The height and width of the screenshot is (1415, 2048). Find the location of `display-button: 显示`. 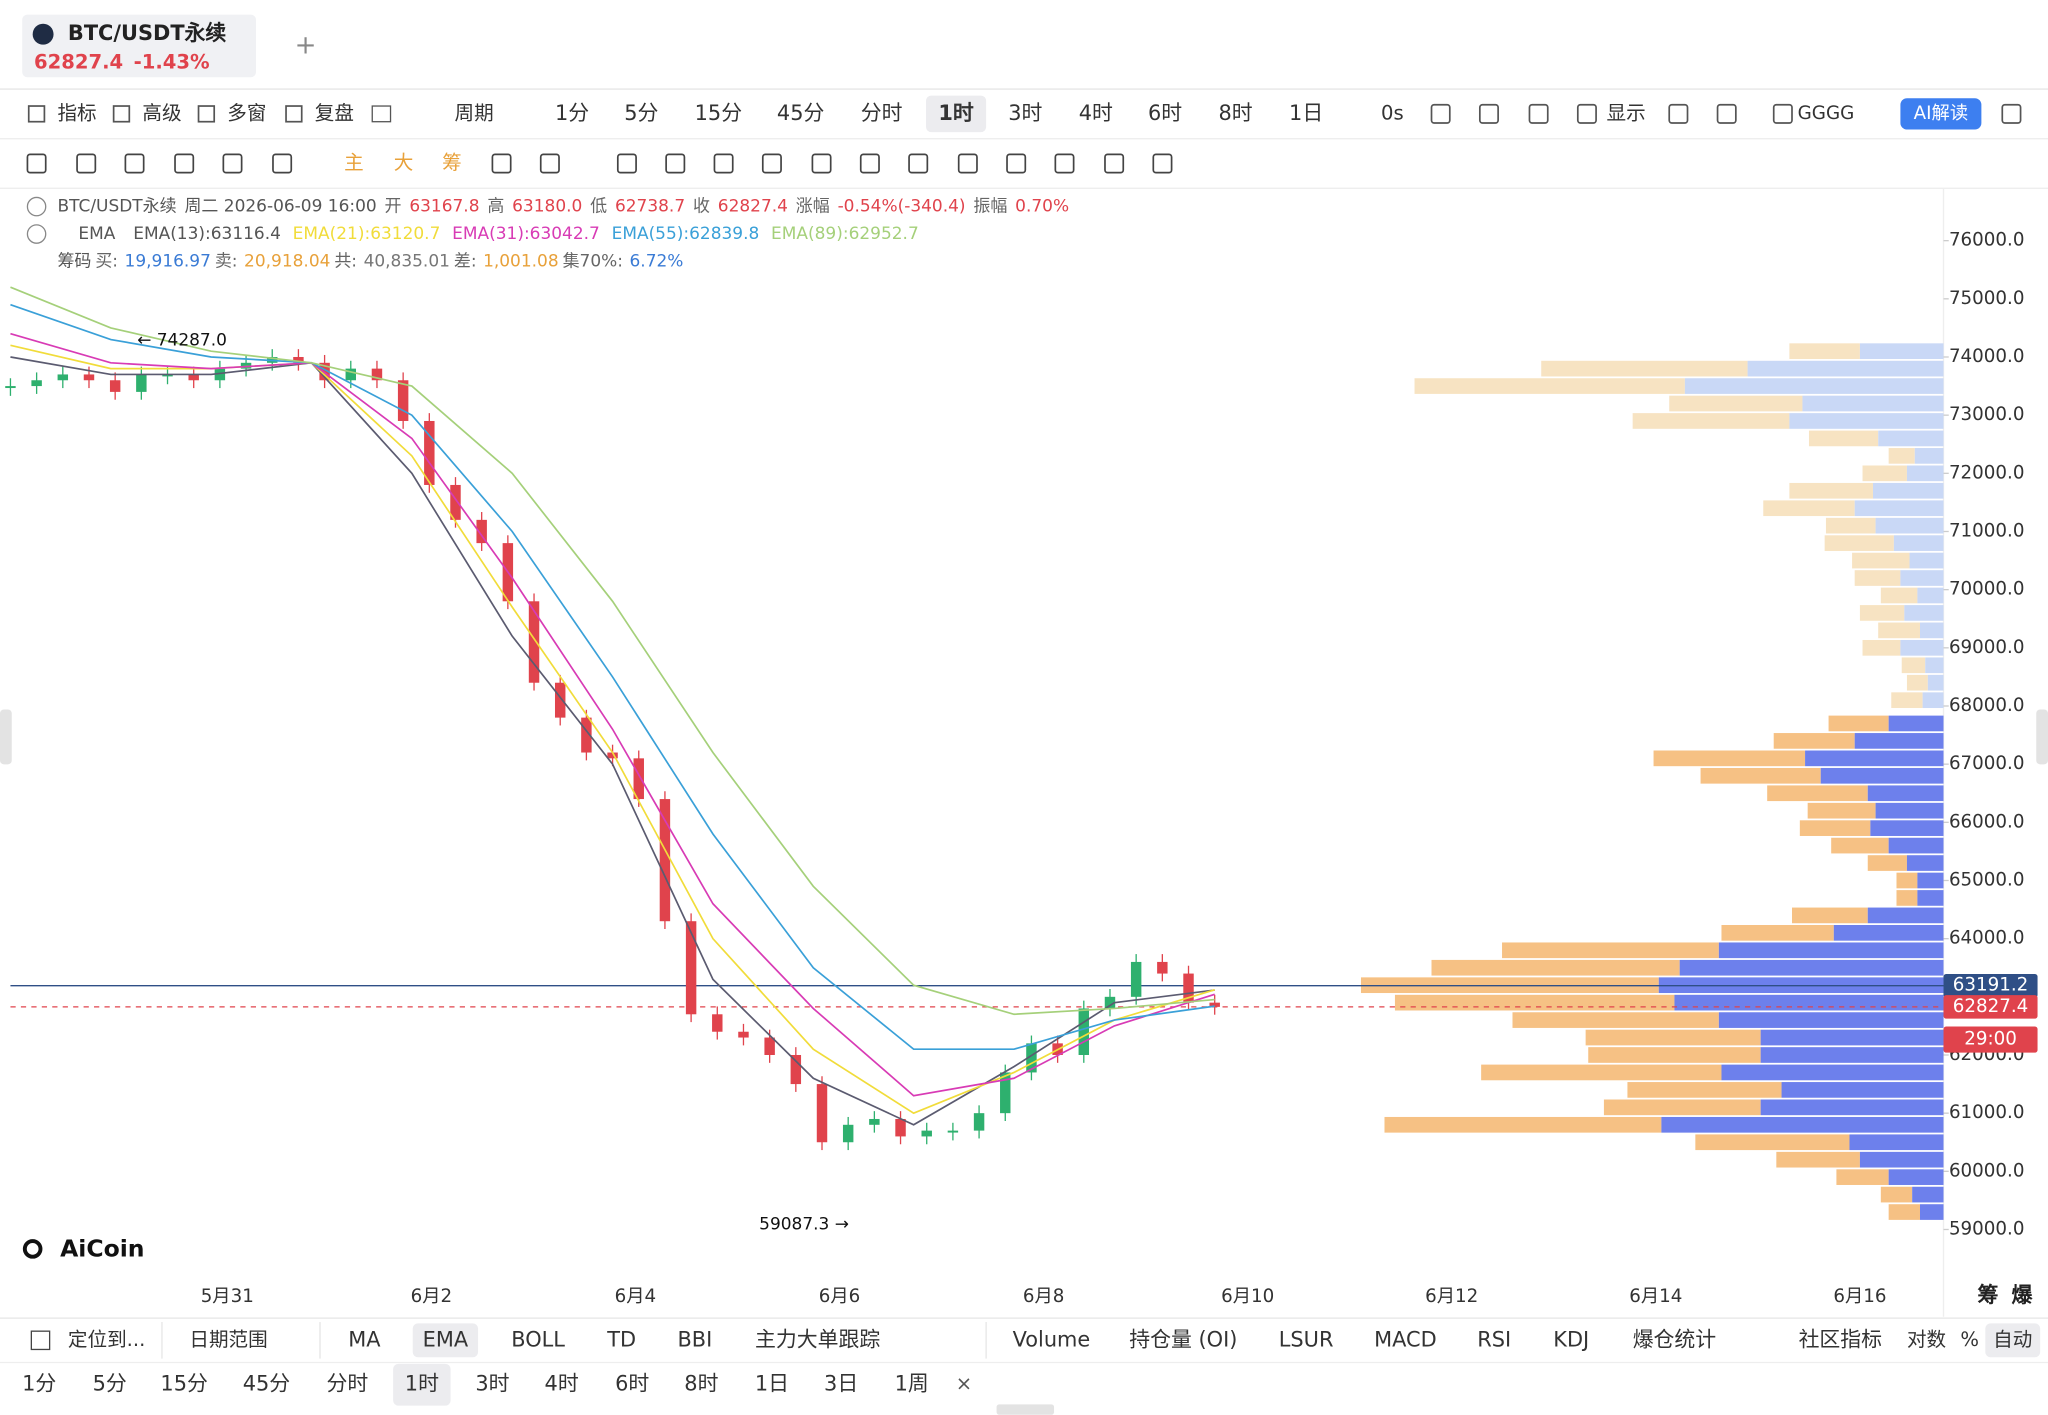

display-button: 显示 is located at coordinates (1626, 112).